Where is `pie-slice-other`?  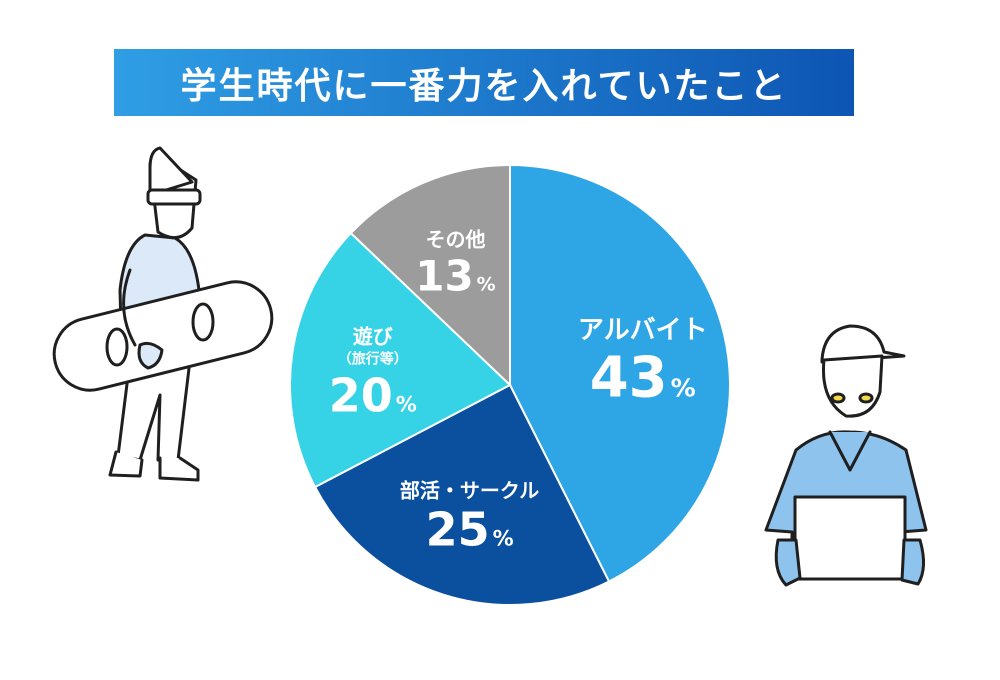 pie-slice-other is located at coordinates (430, 275).